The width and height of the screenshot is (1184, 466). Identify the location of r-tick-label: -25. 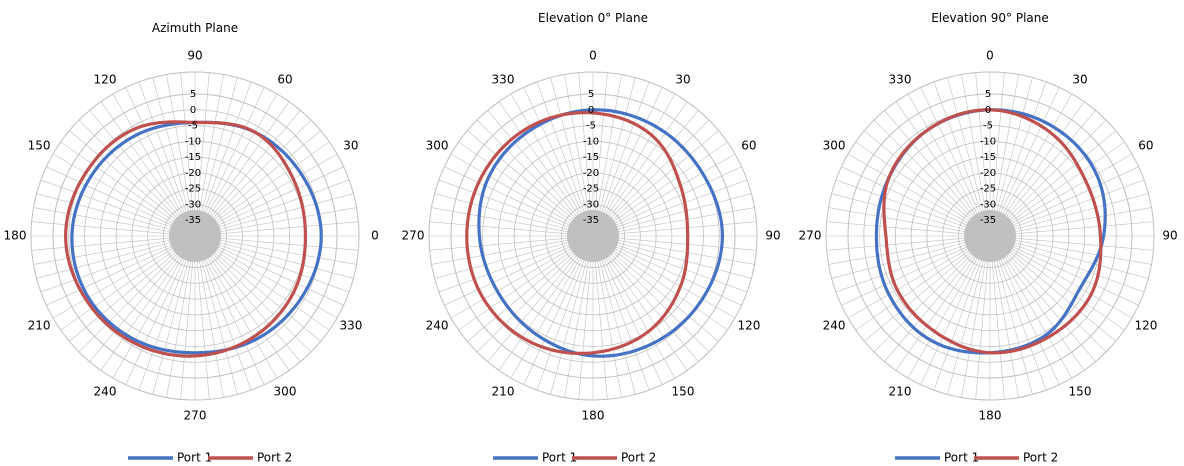
(193, 189).